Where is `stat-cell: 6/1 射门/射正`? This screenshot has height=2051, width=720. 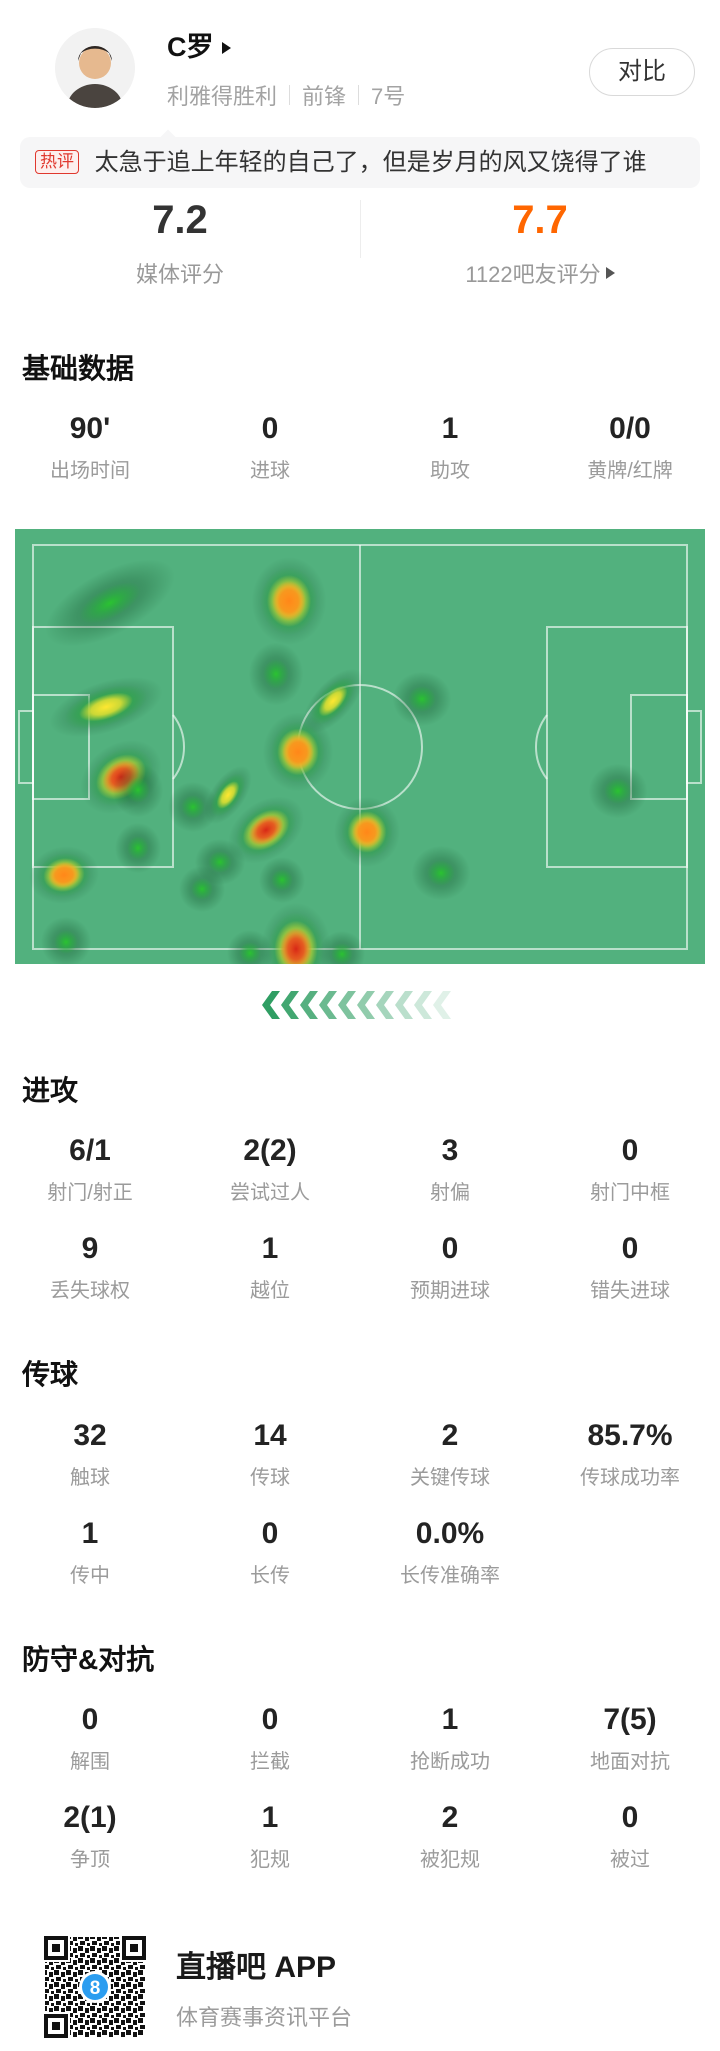 stat-cell: 6/1 射门/射正 is located at coordinates (90, 1169).